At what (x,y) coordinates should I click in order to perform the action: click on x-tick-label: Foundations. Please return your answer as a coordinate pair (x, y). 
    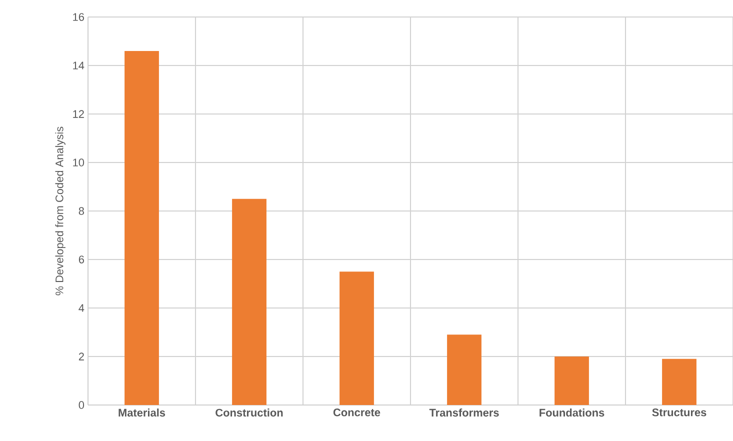
    Looking at the image, I should click on (572, 412).